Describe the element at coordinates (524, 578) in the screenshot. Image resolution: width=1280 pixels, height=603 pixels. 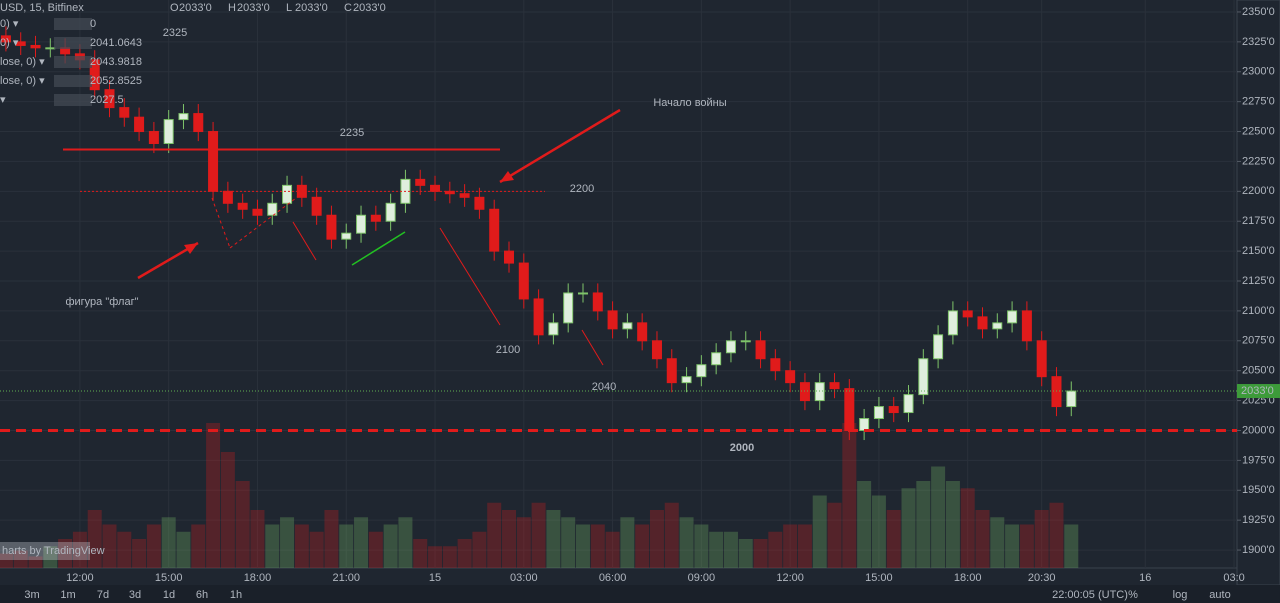
I see `x-tick-label: 03:00` at that location.